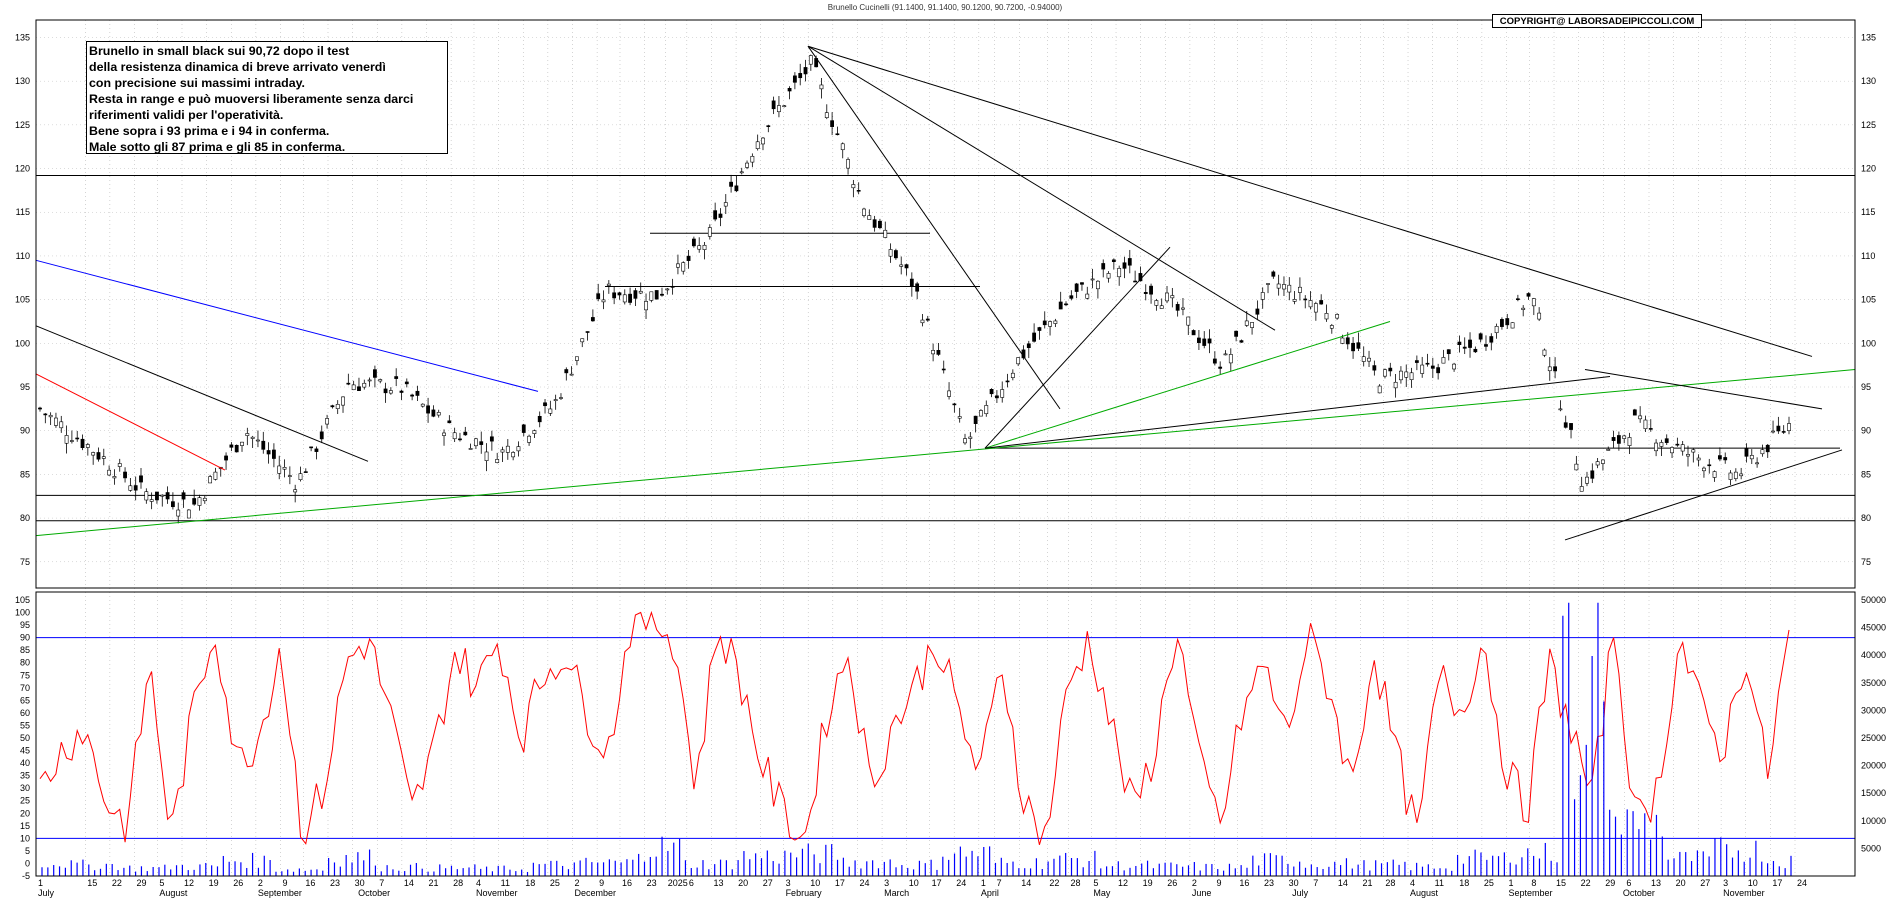 The height and width of the screenshot is (902, 1890). I want to click on x-tick-label: 12, so click(1123, 883).